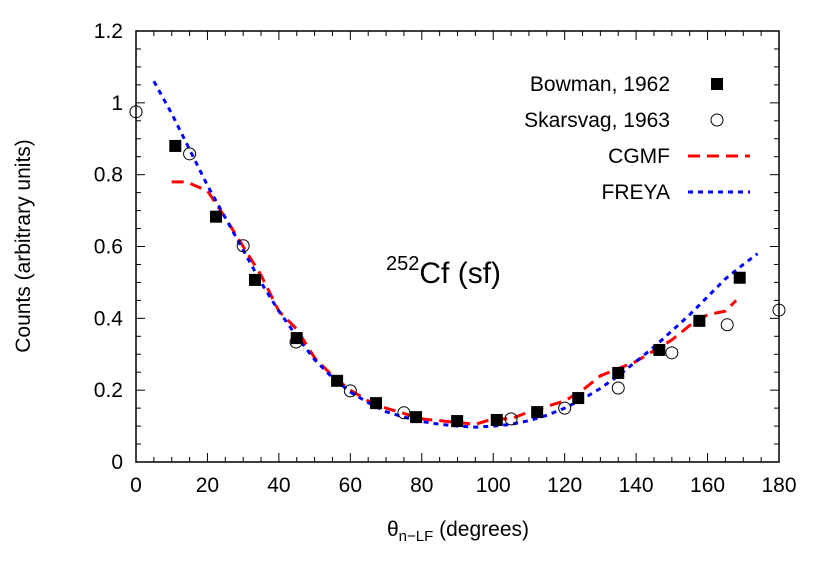  What do you see at coordinates (493, 485) in the screenshot?
I see `x-tick-label: 100` at bounding box center [493, 485].